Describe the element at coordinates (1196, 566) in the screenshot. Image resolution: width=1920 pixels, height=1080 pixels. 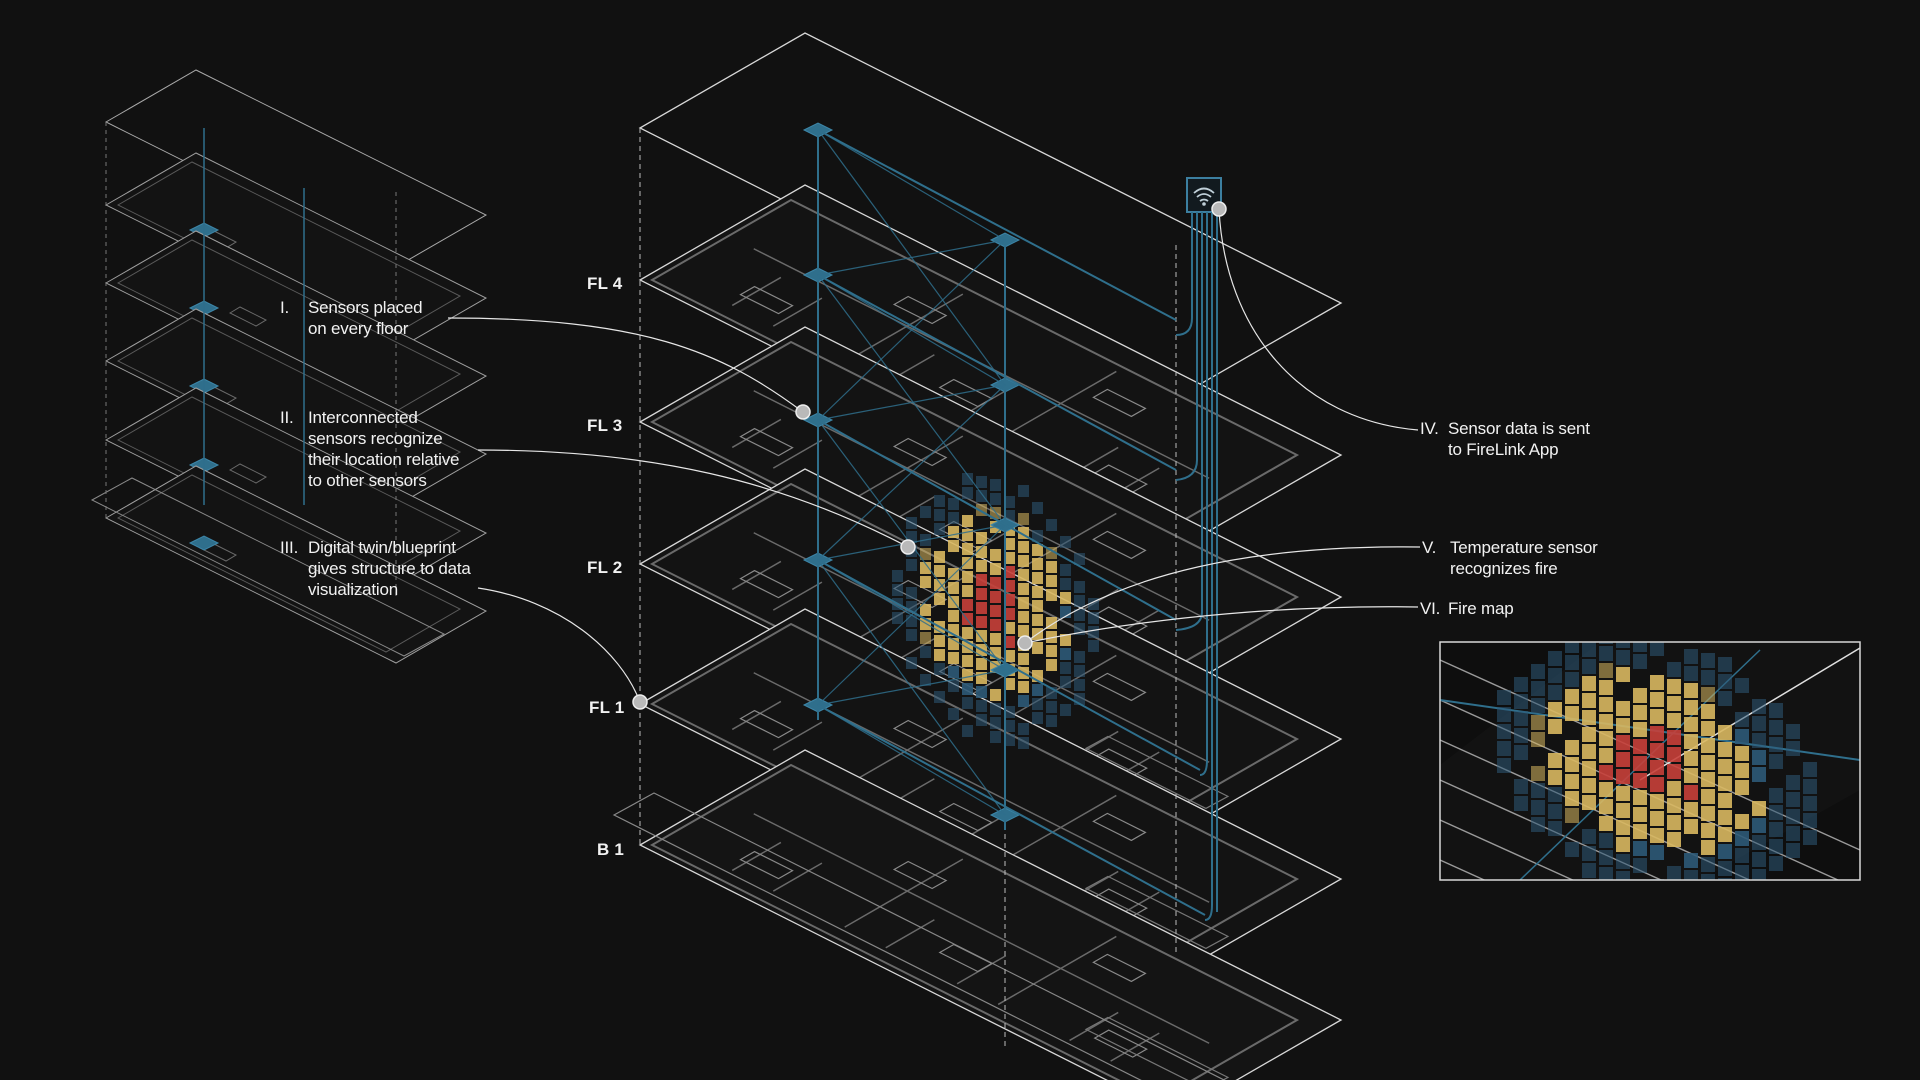
I see `cable-trunk` at that location.